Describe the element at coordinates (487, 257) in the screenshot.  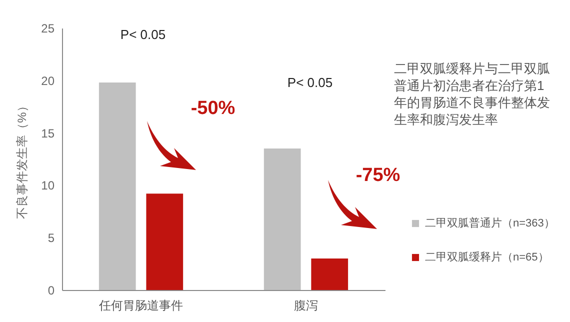
I see `legend-label: 二甲双胍缓释片（n=65）` at that location.